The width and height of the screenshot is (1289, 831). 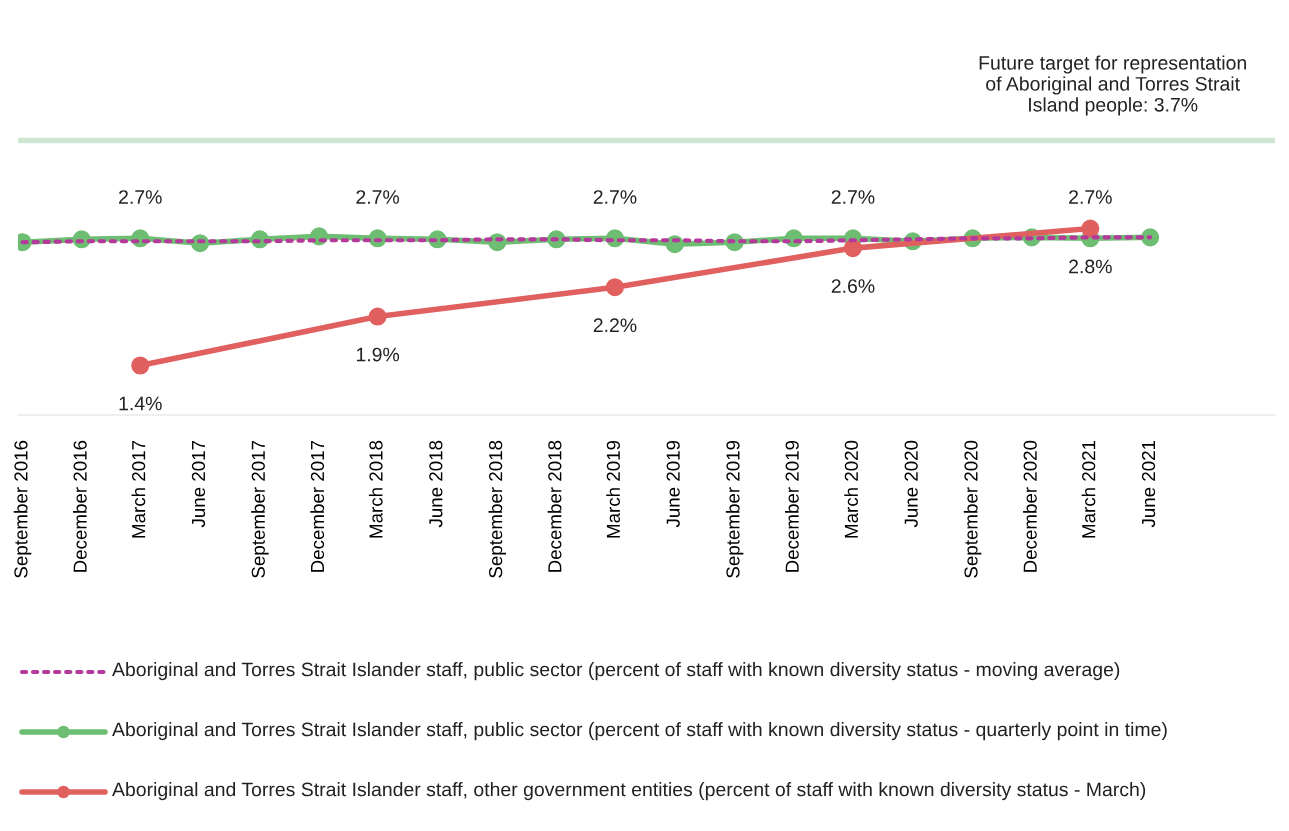 I want to click on data-label: 2.8%, so click(x=1090, y=266).